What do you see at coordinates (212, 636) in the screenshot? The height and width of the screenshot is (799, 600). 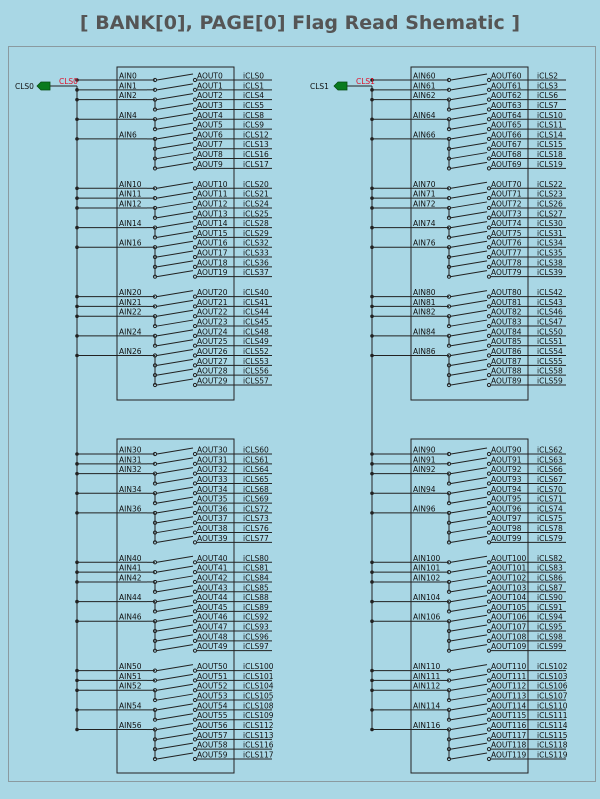 I see `aout-label: AOUT48` at bounding box center [212, 636].